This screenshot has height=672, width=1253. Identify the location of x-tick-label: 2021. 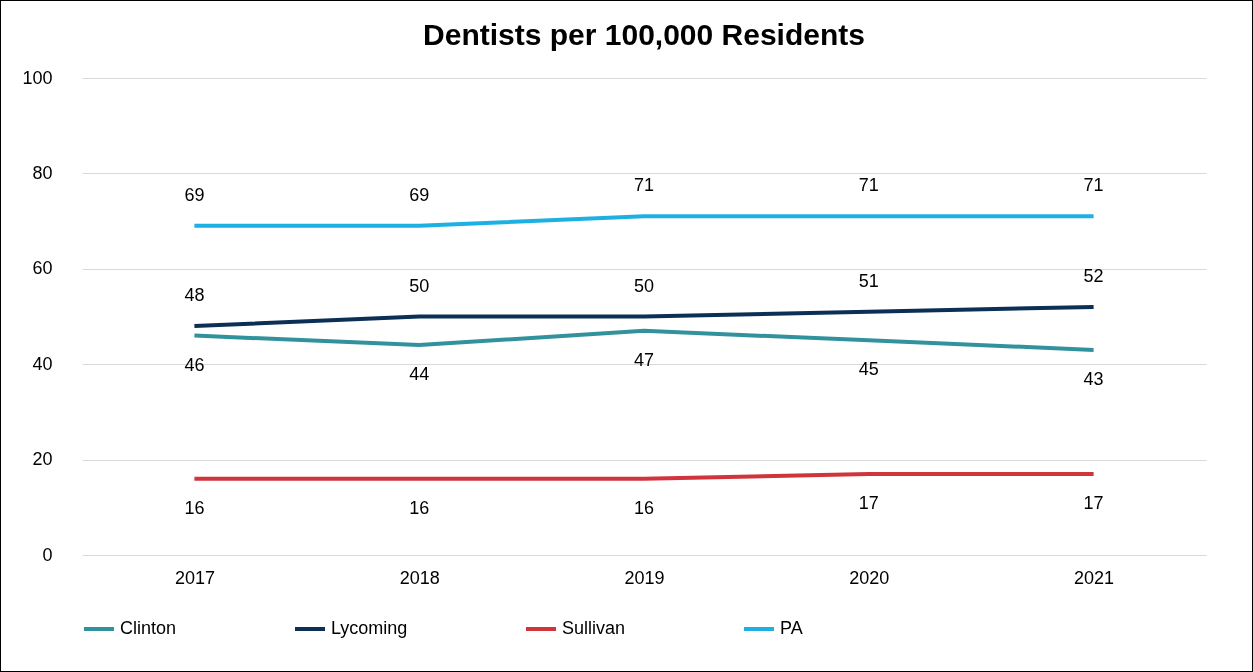
(1094, 577).